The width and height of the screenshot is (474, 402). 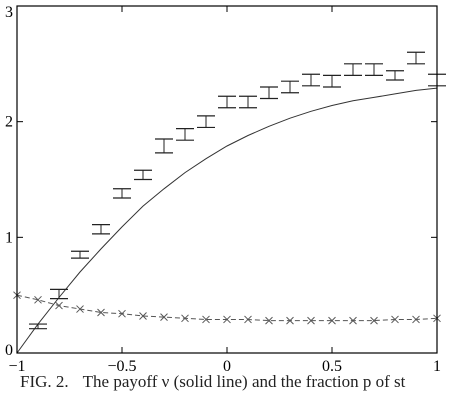 I want to click on dashed-line-path, so click(x=227, y=308).